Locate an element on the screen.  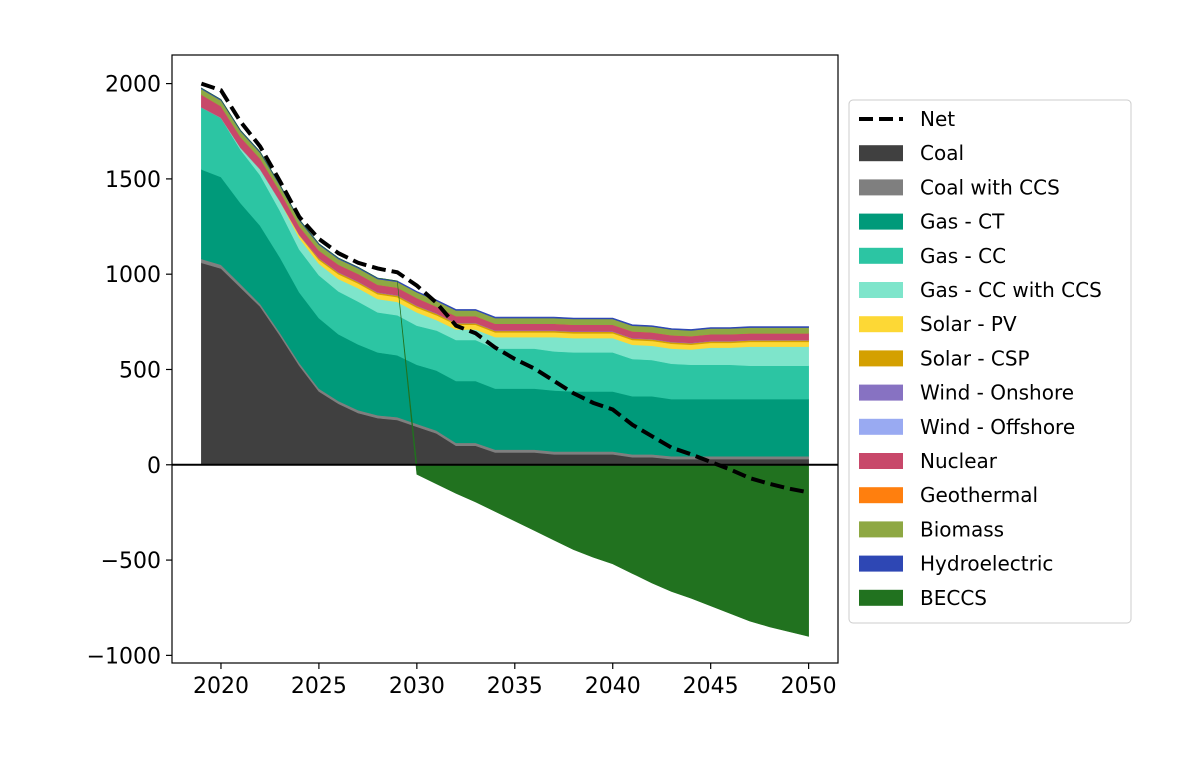
y-tick-label: −1000 is located at coordinates (124, 656).